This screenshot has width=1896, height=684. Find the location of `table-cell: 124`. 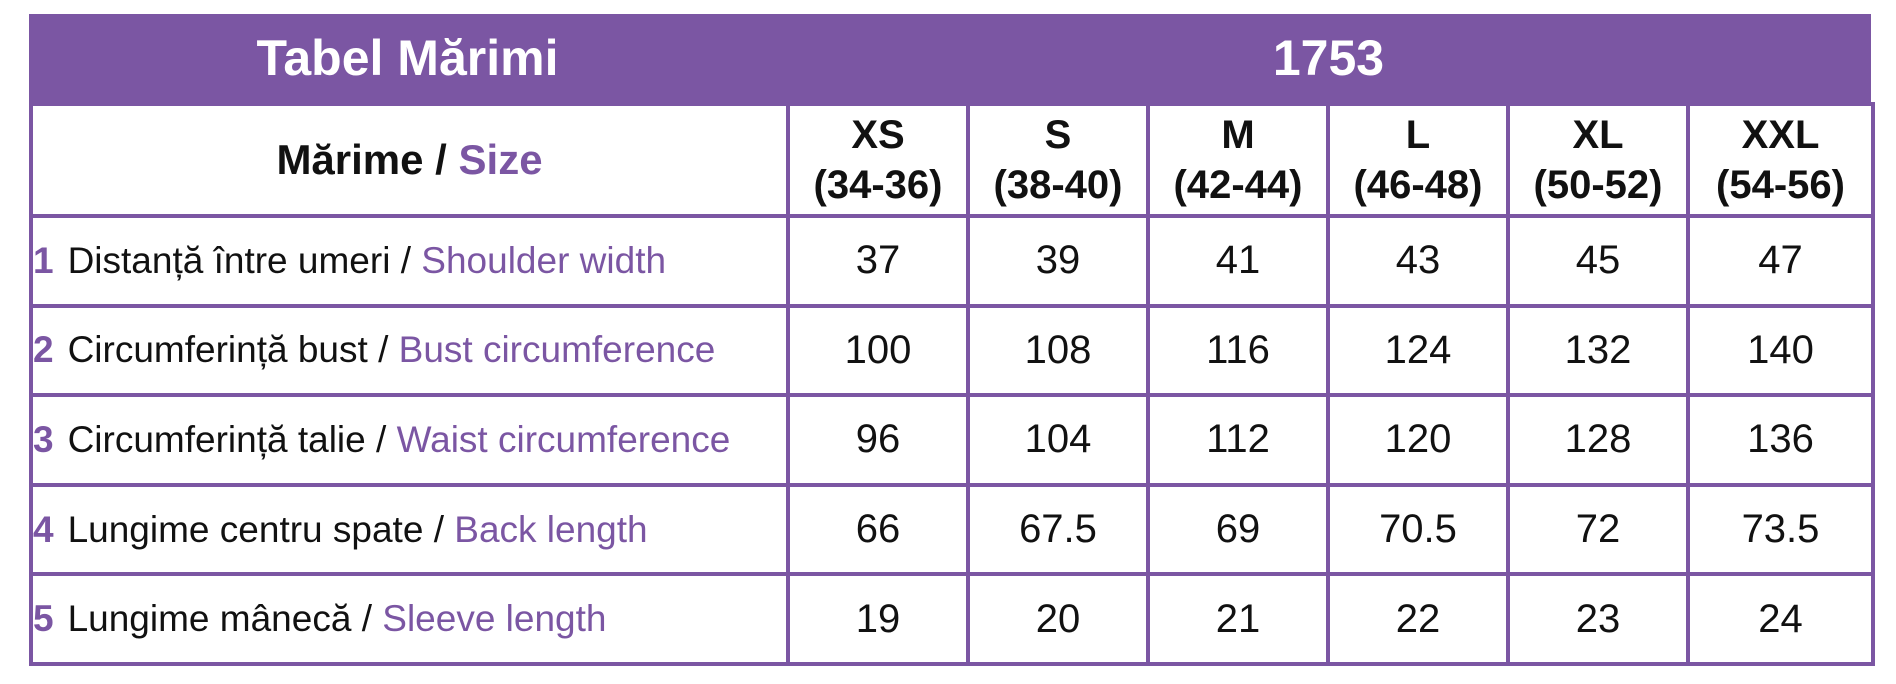

table-cell: 124 is located at coordinates (1418, 350).